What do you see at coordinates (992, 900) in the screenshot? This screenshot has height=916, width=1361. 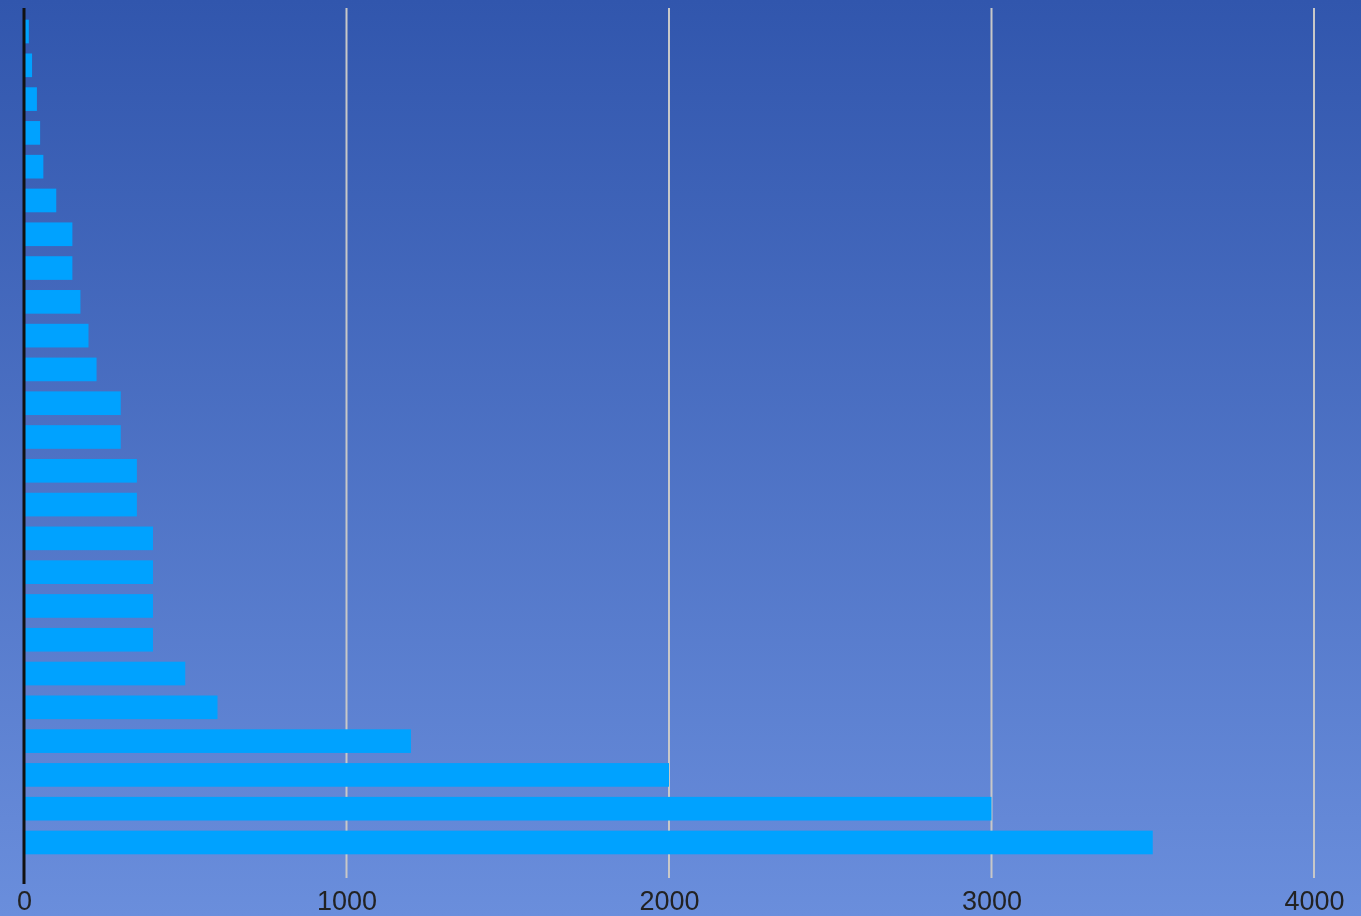 I see `x-tick-label: 3000` at bounding box center [992, 900].